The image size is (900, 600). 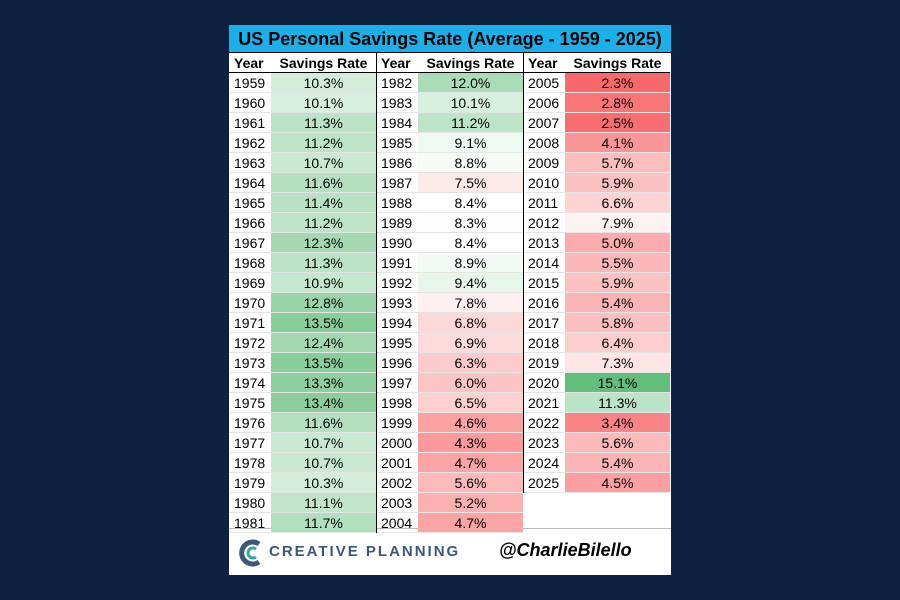 I want to click on year-cell: 1983, so click(x=397, y=103).